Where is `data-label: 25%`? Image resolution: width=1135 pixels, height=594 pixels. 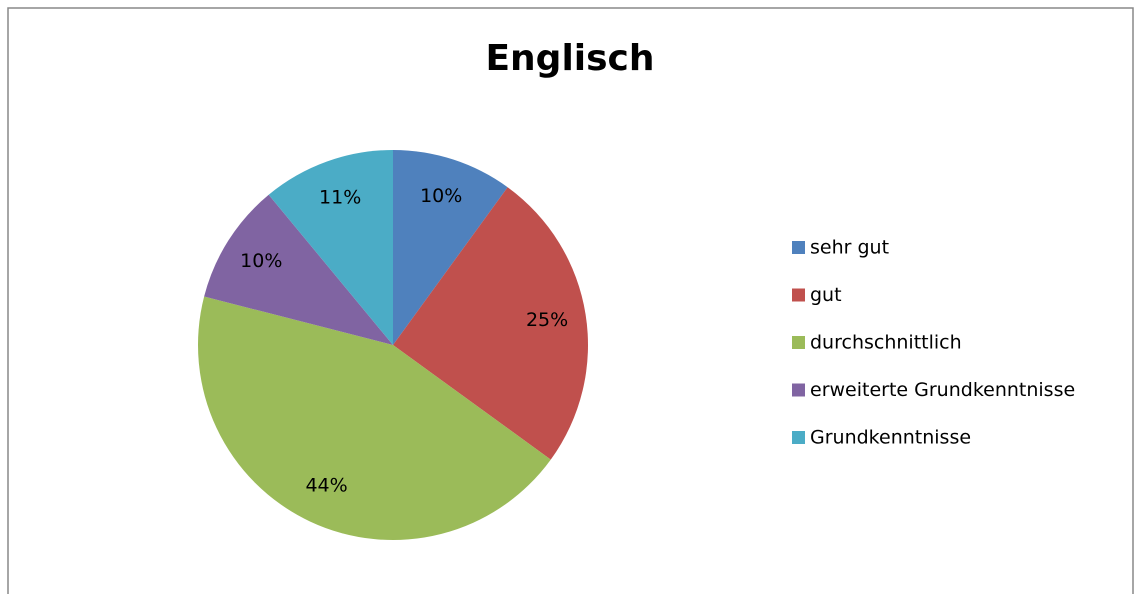
data-label: 25% is located at coordinates (547, 320).